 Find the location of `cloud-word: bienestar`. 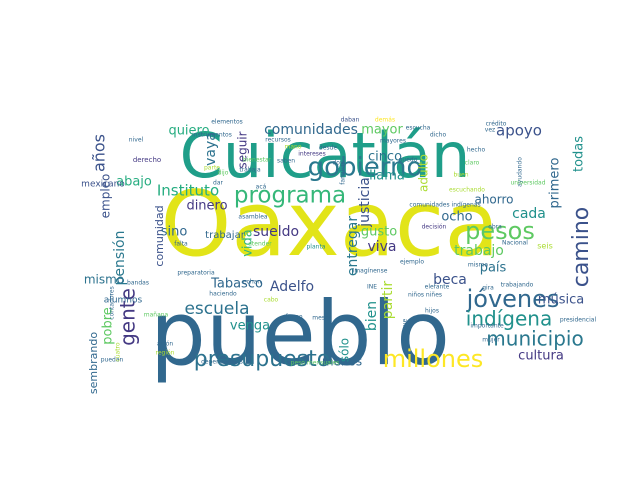

cloud-word: bienestar is located at coordinates (257, 160).